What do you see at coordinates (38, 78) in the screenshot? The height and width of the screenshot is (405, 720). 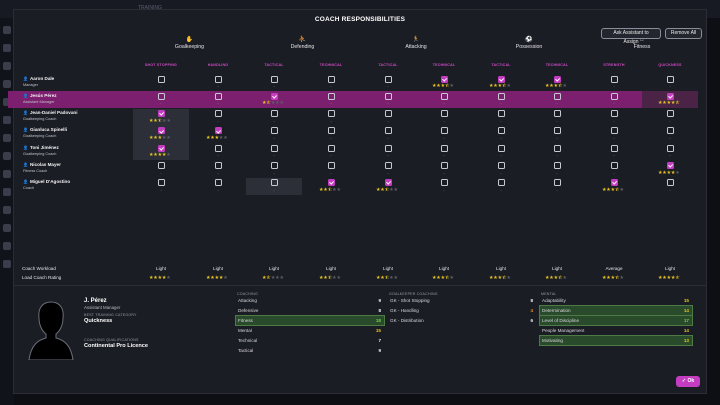 I see `coach-name: 👤 Aaron Dale` at bounding box center [38, 78].